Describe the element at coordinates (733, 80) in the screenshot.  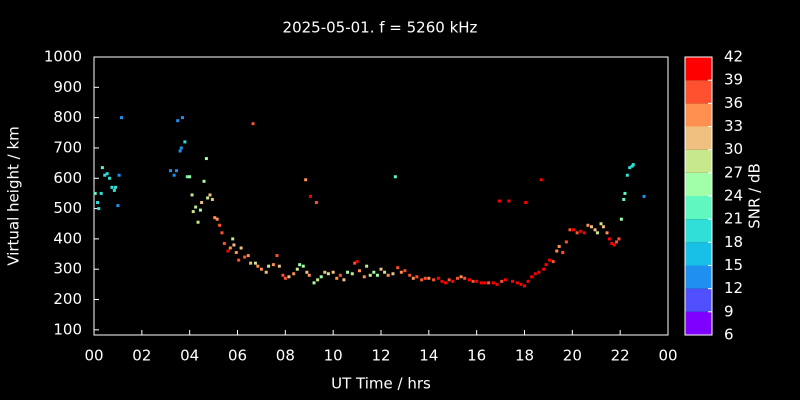
I see `colorbar-tick-label: 39` at that location.